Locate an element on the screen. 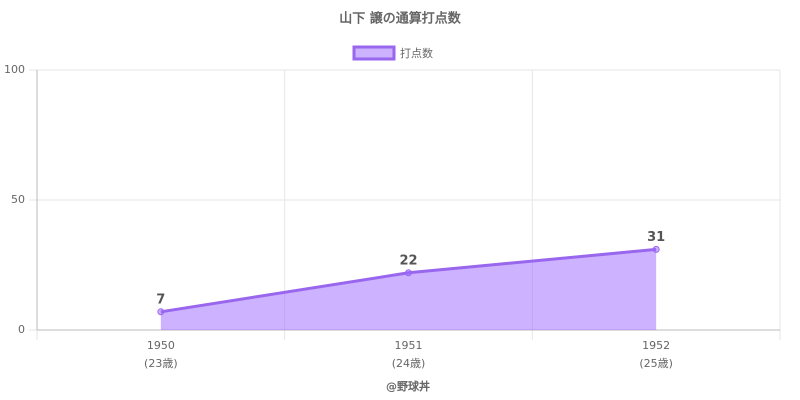  x-tick-sublabel: (23歳) is located at coordinates (161, 363).